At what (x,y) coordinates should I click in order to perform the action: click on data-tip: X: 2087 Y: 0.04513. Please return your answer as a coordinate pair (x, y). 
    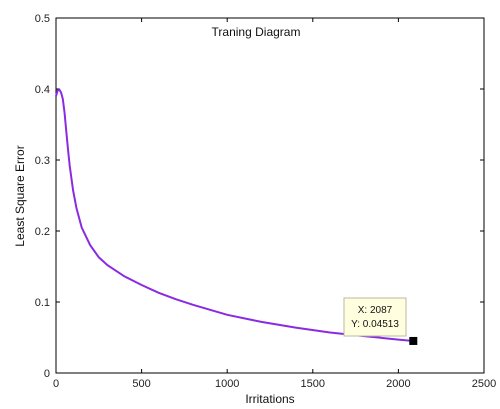
    Looking at the image, I should click on (380, 321).